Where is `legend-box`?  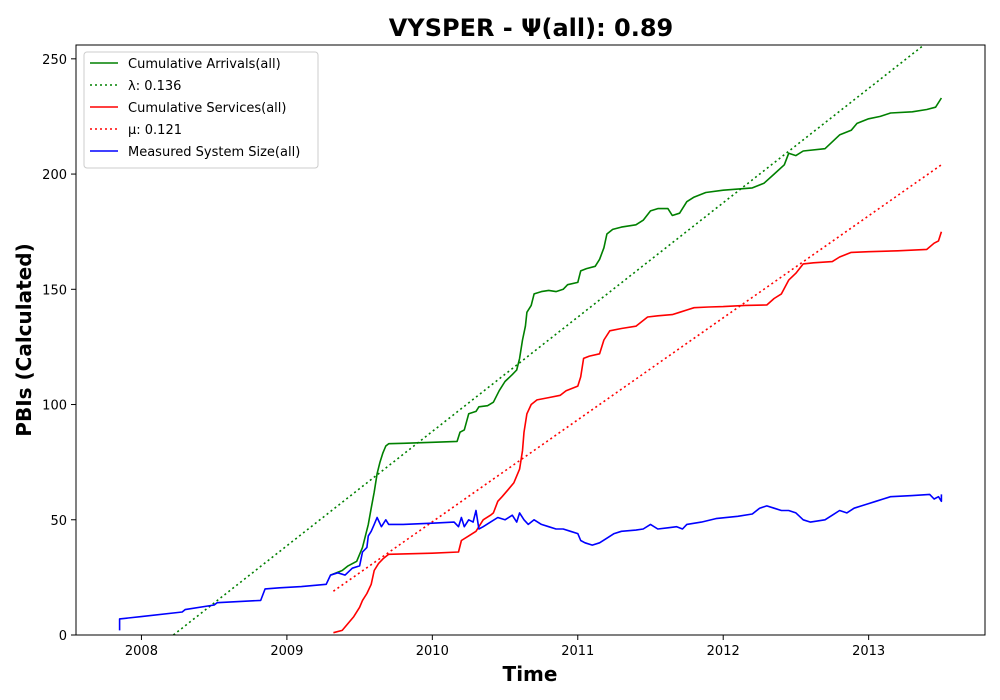
legend-box is located at coordinates (201, 110).